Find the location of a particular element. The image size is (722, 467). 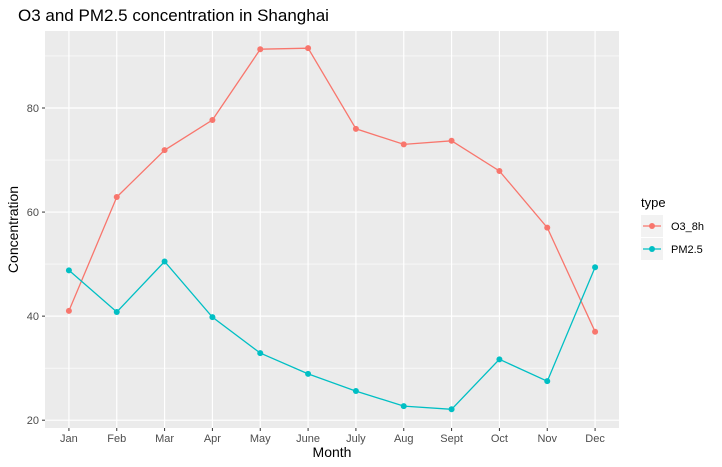

legend: type O3_8h PM2.5 is located at coordinates (672, 227).